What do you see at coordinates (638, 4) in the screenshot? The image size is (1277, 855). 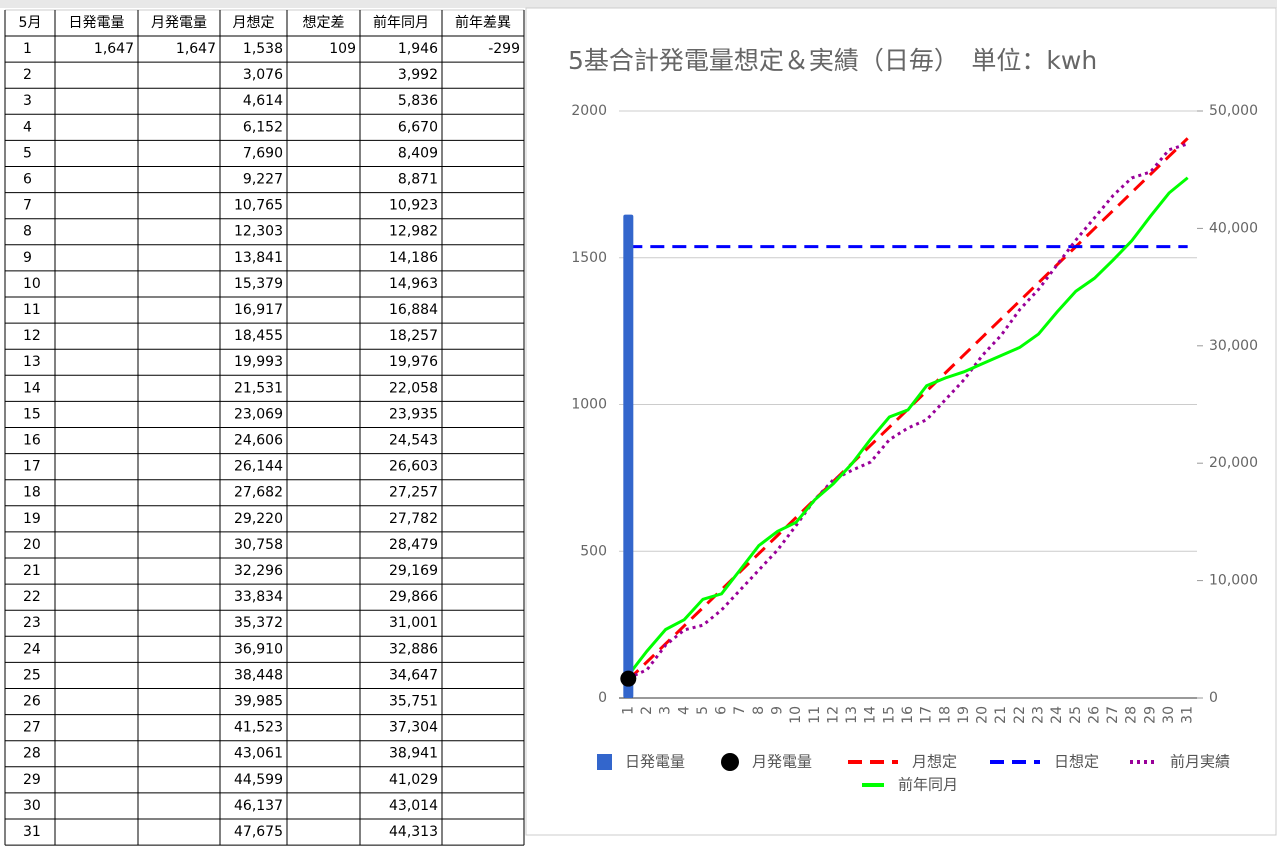 I see `top-strip` at bounding box center [638, 4].